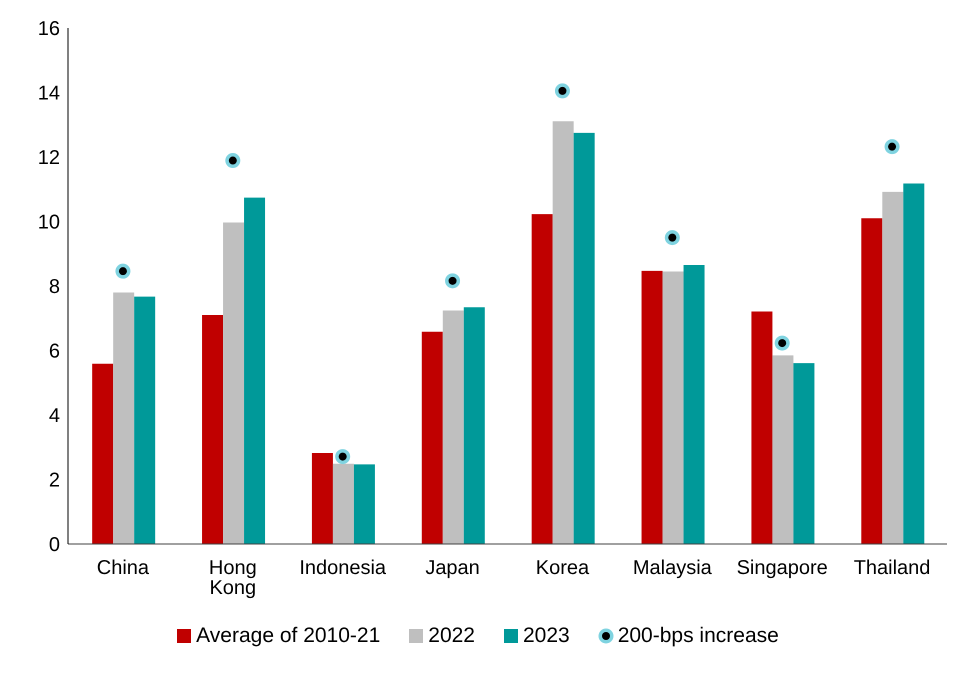 Image resolution: width=975 pixels, height=674 pixels. What do you see at coordinates (451, 636) in the screenshot?
I see `legend-label: 2022` at bounding box center [451, 636].